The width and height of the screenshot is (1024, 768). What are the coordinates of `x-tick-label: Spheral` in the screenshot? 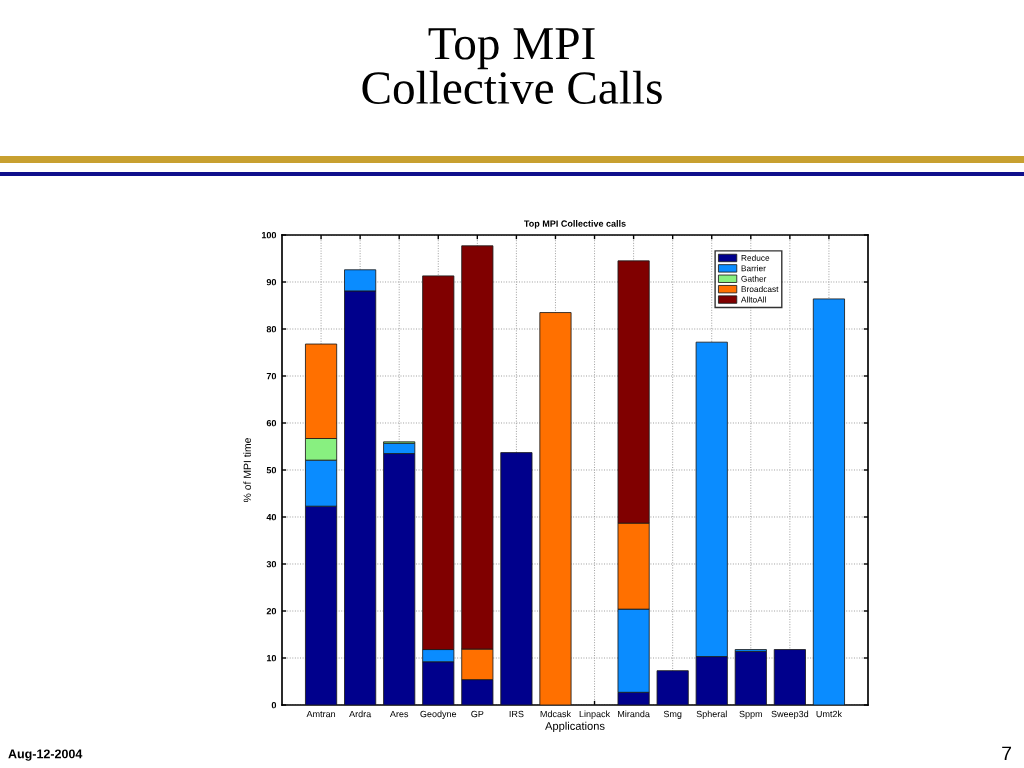 It's located at (711, 714).